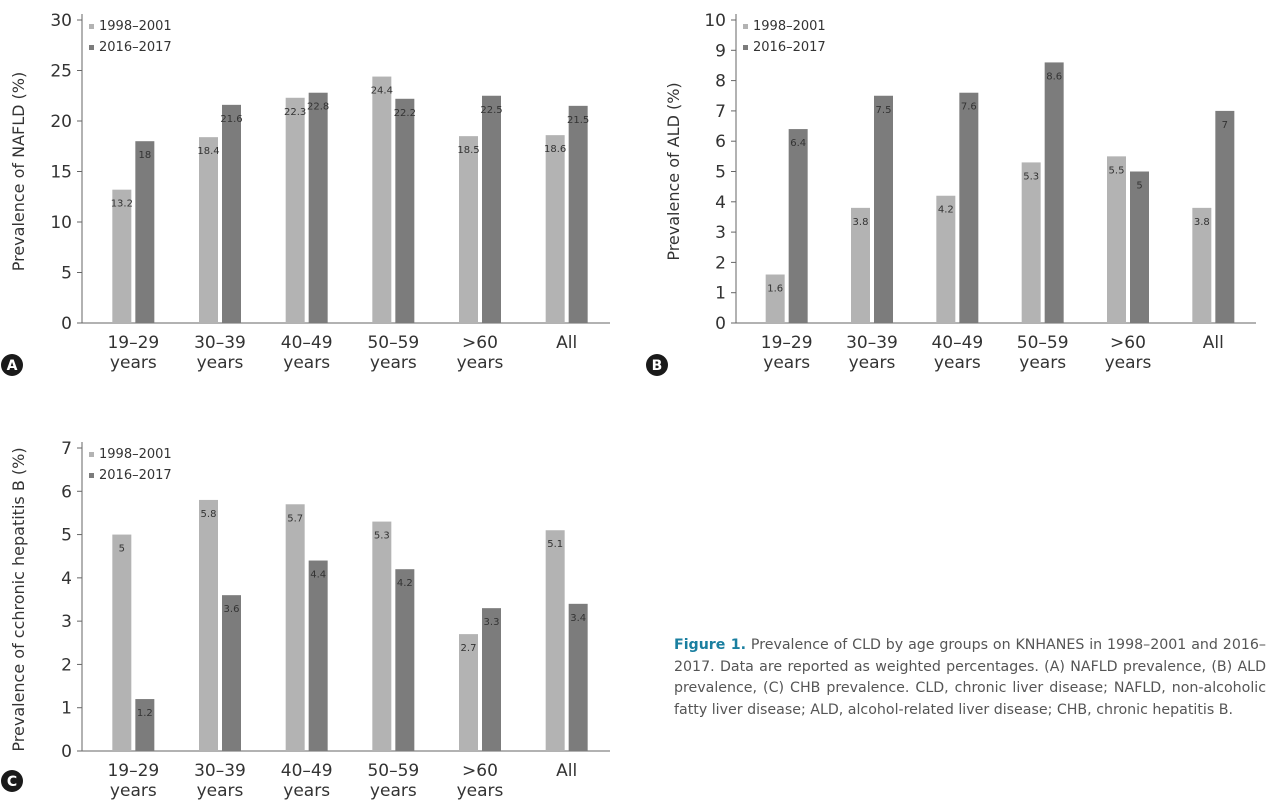  Describe the element at coordinates (555, 544) in the screenshot. I see `data-label: 5.1` at that location.